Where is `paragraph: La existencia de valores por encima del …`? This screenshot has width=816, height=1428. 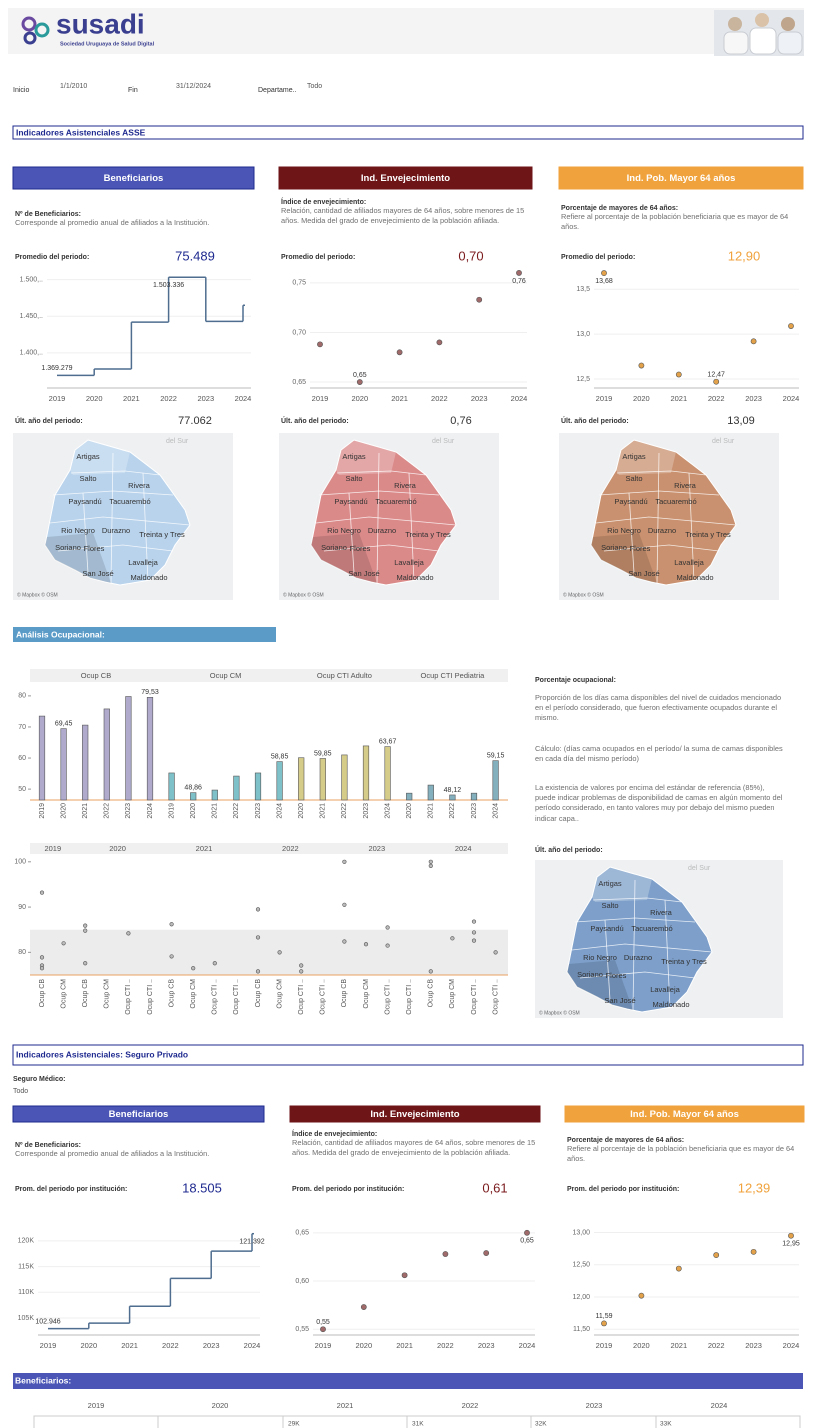 paragraph: La existencia de valores por encima del … is located at coordinates (659, 803).